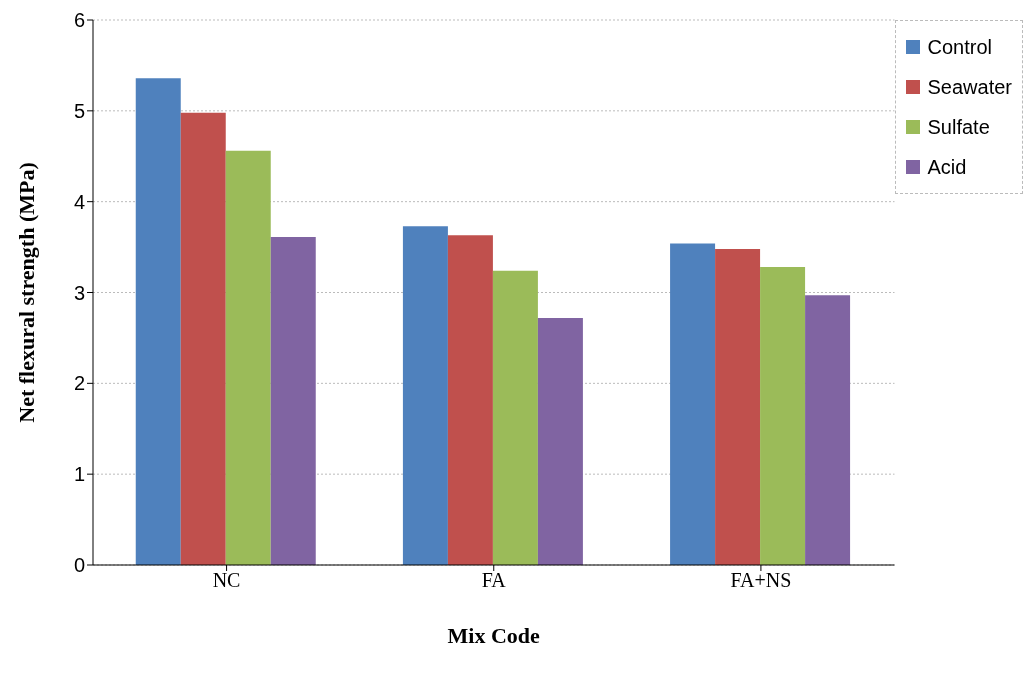  Describe the element at coordinates (494, 635) in the screenshot. I see `x-axis-title: Mix Code` at that location.